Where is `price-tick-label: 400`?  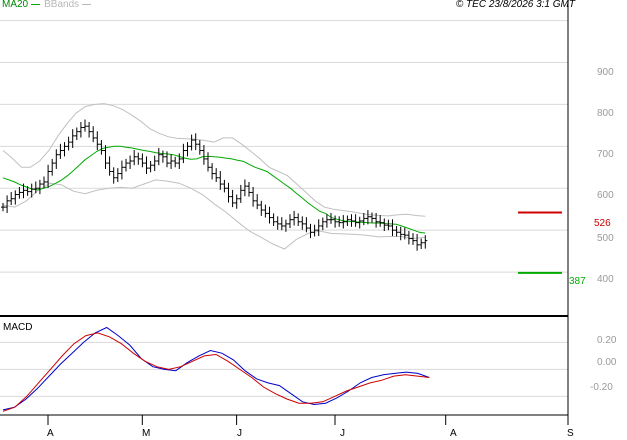
price-tick-label: 400 is located at coordinates (605, 279).